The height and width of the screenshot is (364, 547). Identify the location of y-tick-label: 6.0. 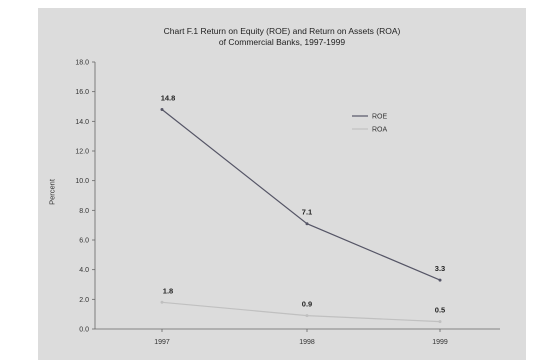
(84, 241).